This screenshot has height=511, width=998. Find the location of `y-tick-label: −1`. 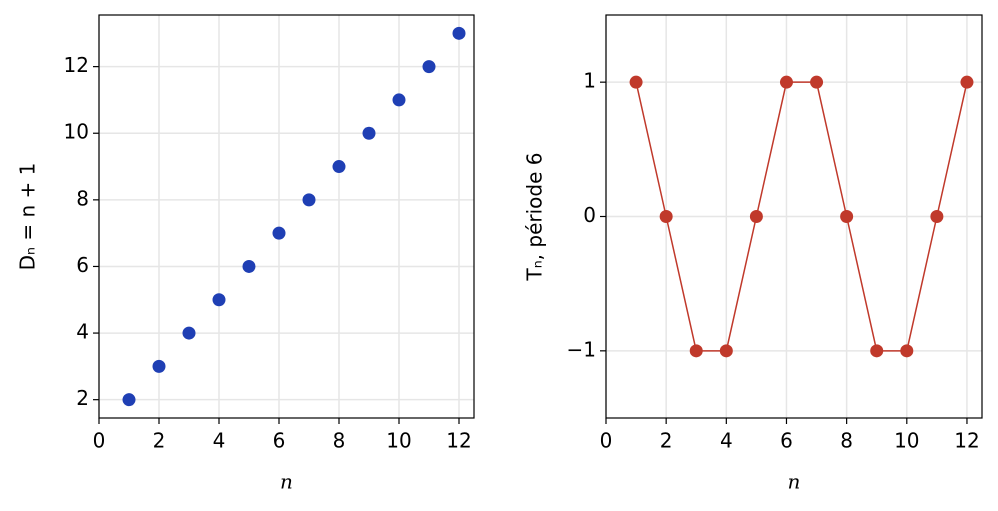

y-tick-label: −1 is located at coordinates (581, 349).